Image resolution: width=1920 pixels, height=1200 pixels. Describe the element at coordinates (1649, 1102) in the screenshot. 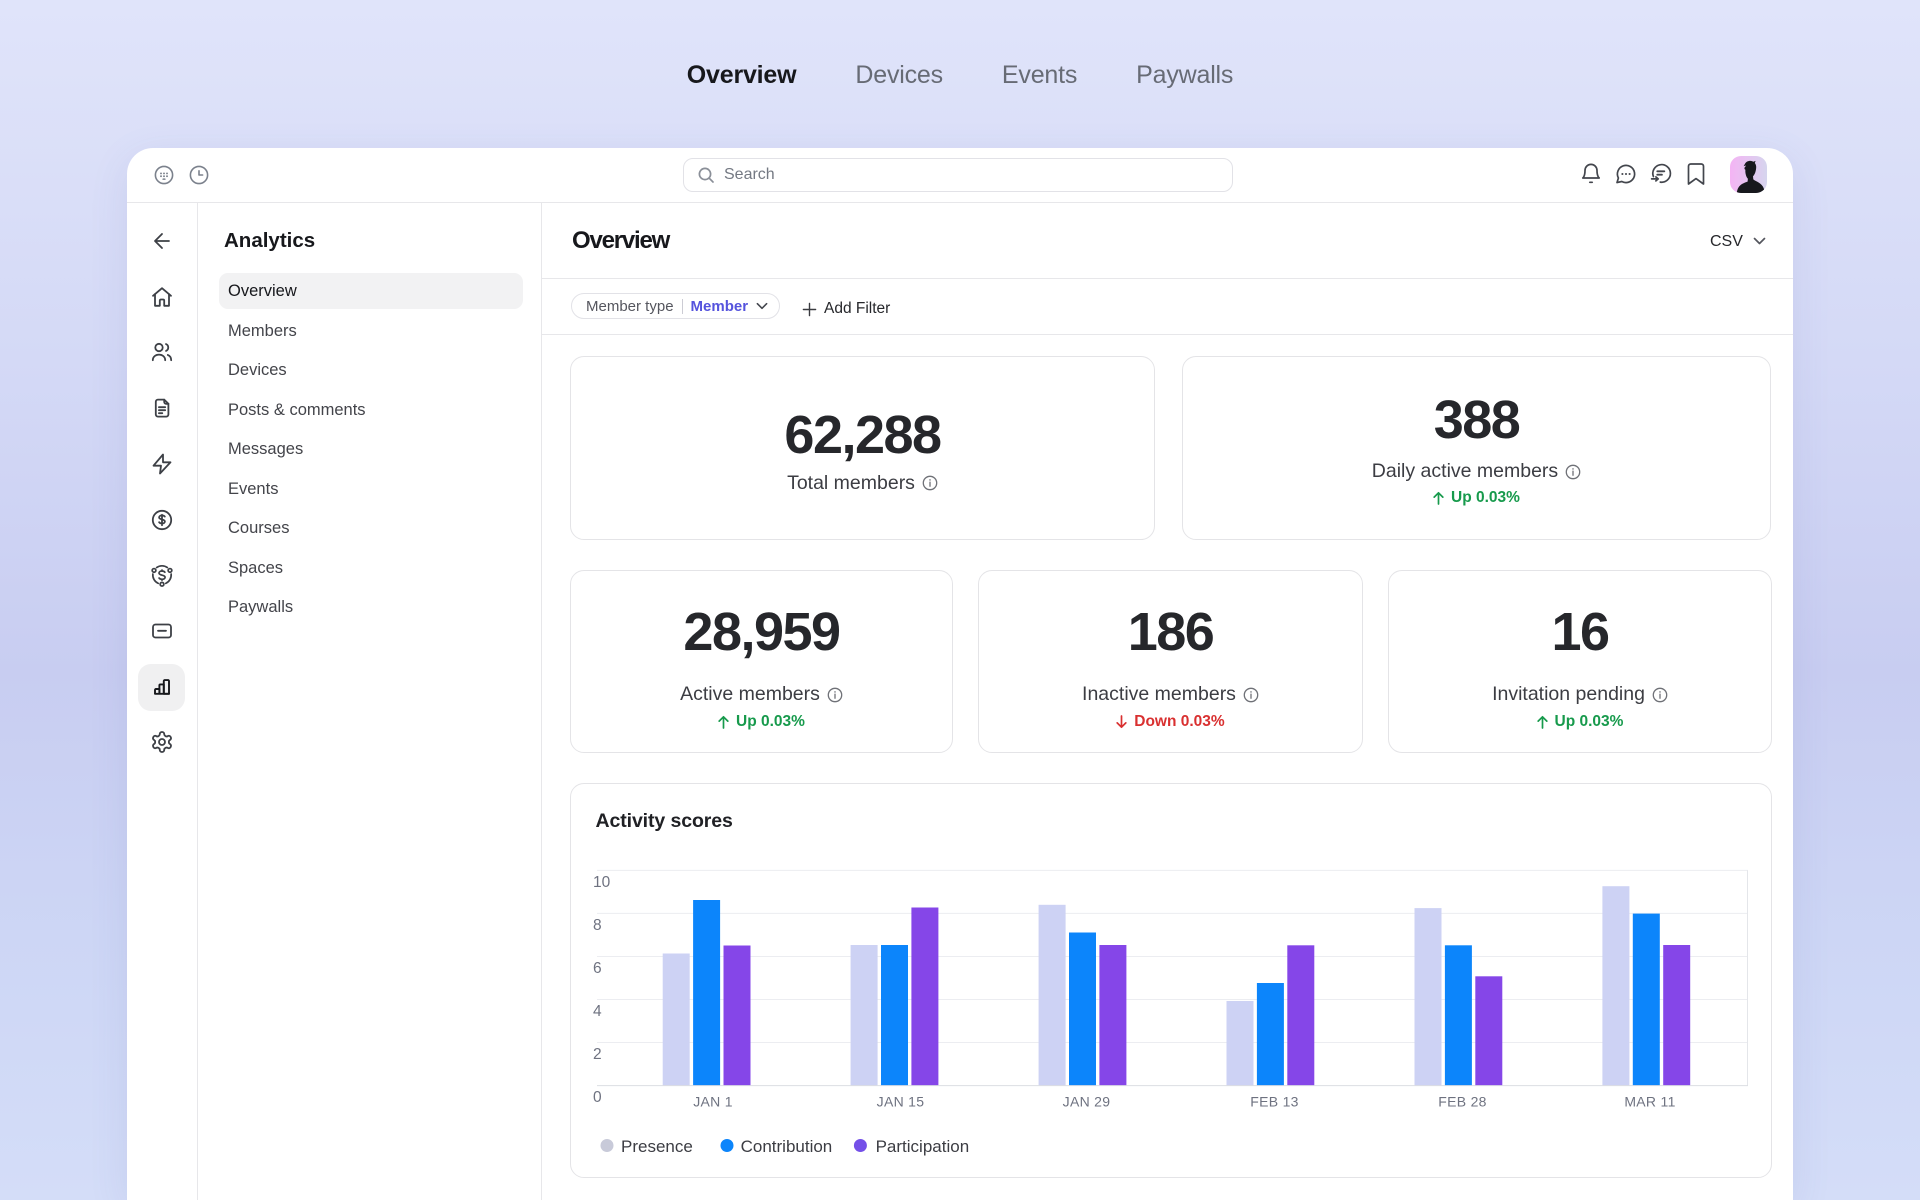

I see `svg-text: MAR 11` at that location.